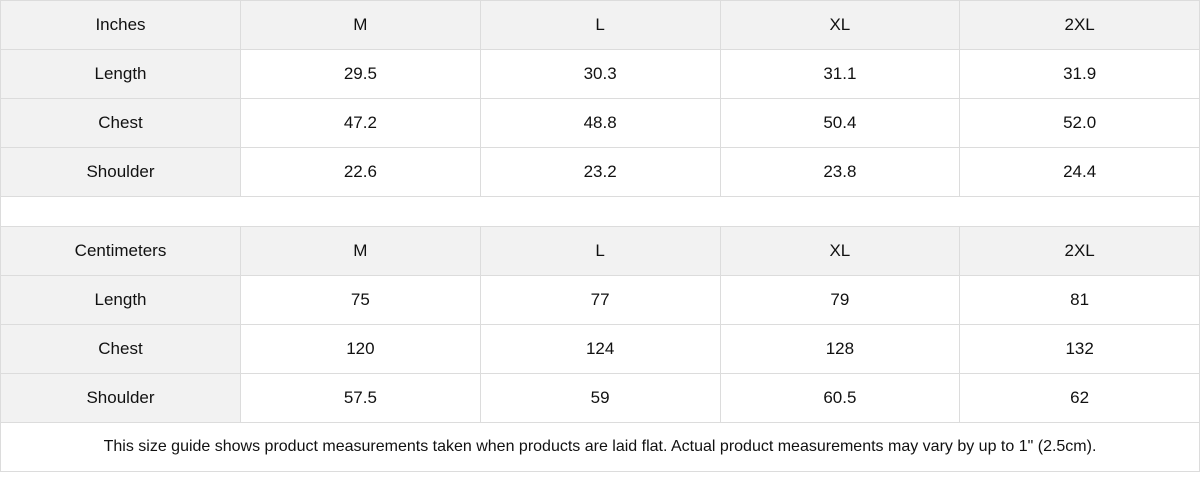 The height and width of the screenshot is (480, 1200). I want to click on table-row: Length 75 77 79 81, so click(600, 300).